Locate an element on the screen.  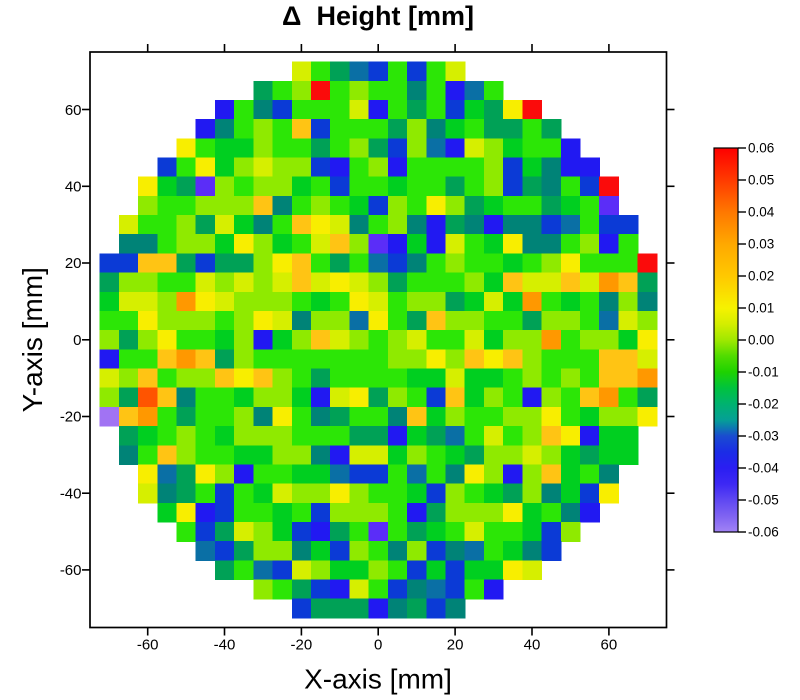
svg-text: -0.06 is located at coordinates (763, 532).